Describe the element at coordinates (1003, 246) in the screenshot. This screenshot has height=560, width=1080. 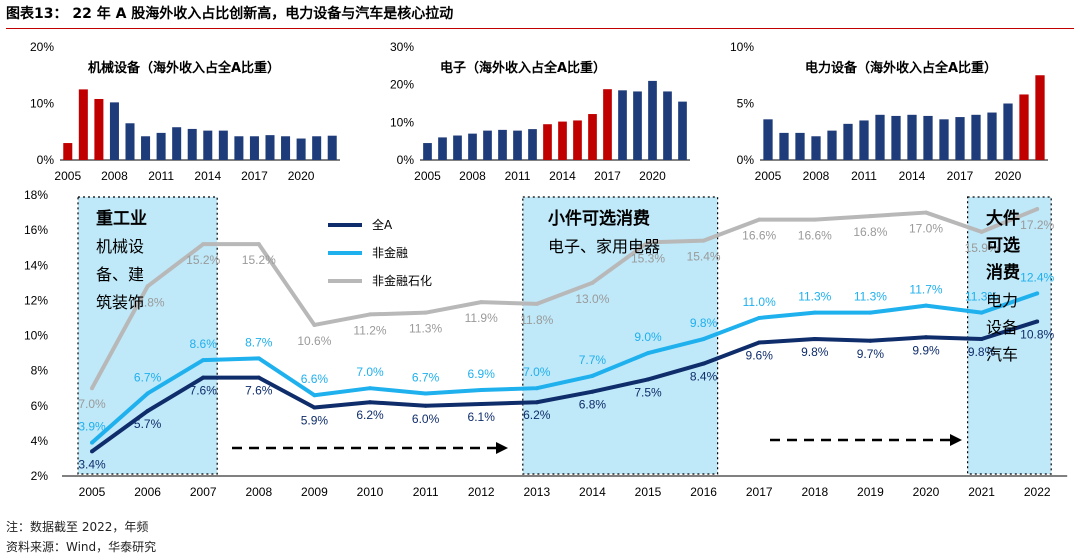
I see `box-heading: 可选` at that location.